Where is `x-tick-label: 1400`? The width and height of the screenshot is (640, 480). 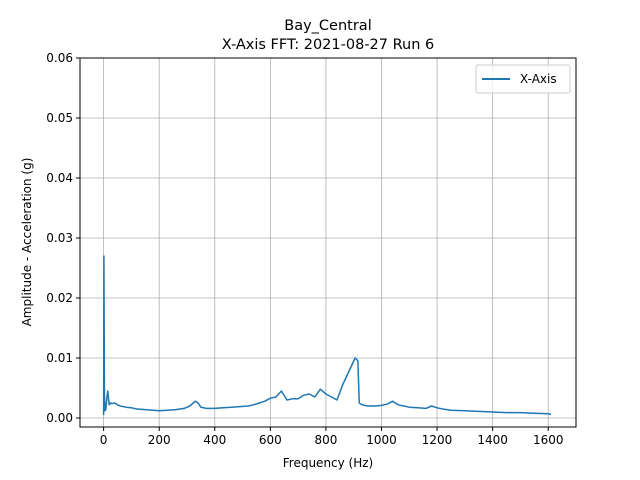 x-tick-label: 1400 is located at coordinates (492, 440).